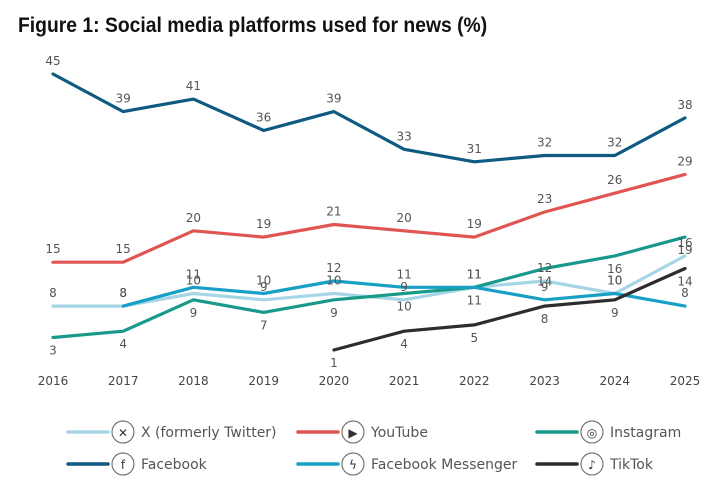 Image resolution: width=720 pixels, height=494 pixels. What do you see at coordinates (53, 351) in the screenshot?
I see `data-label-instagram: 3` at bounding box center [53, 351].